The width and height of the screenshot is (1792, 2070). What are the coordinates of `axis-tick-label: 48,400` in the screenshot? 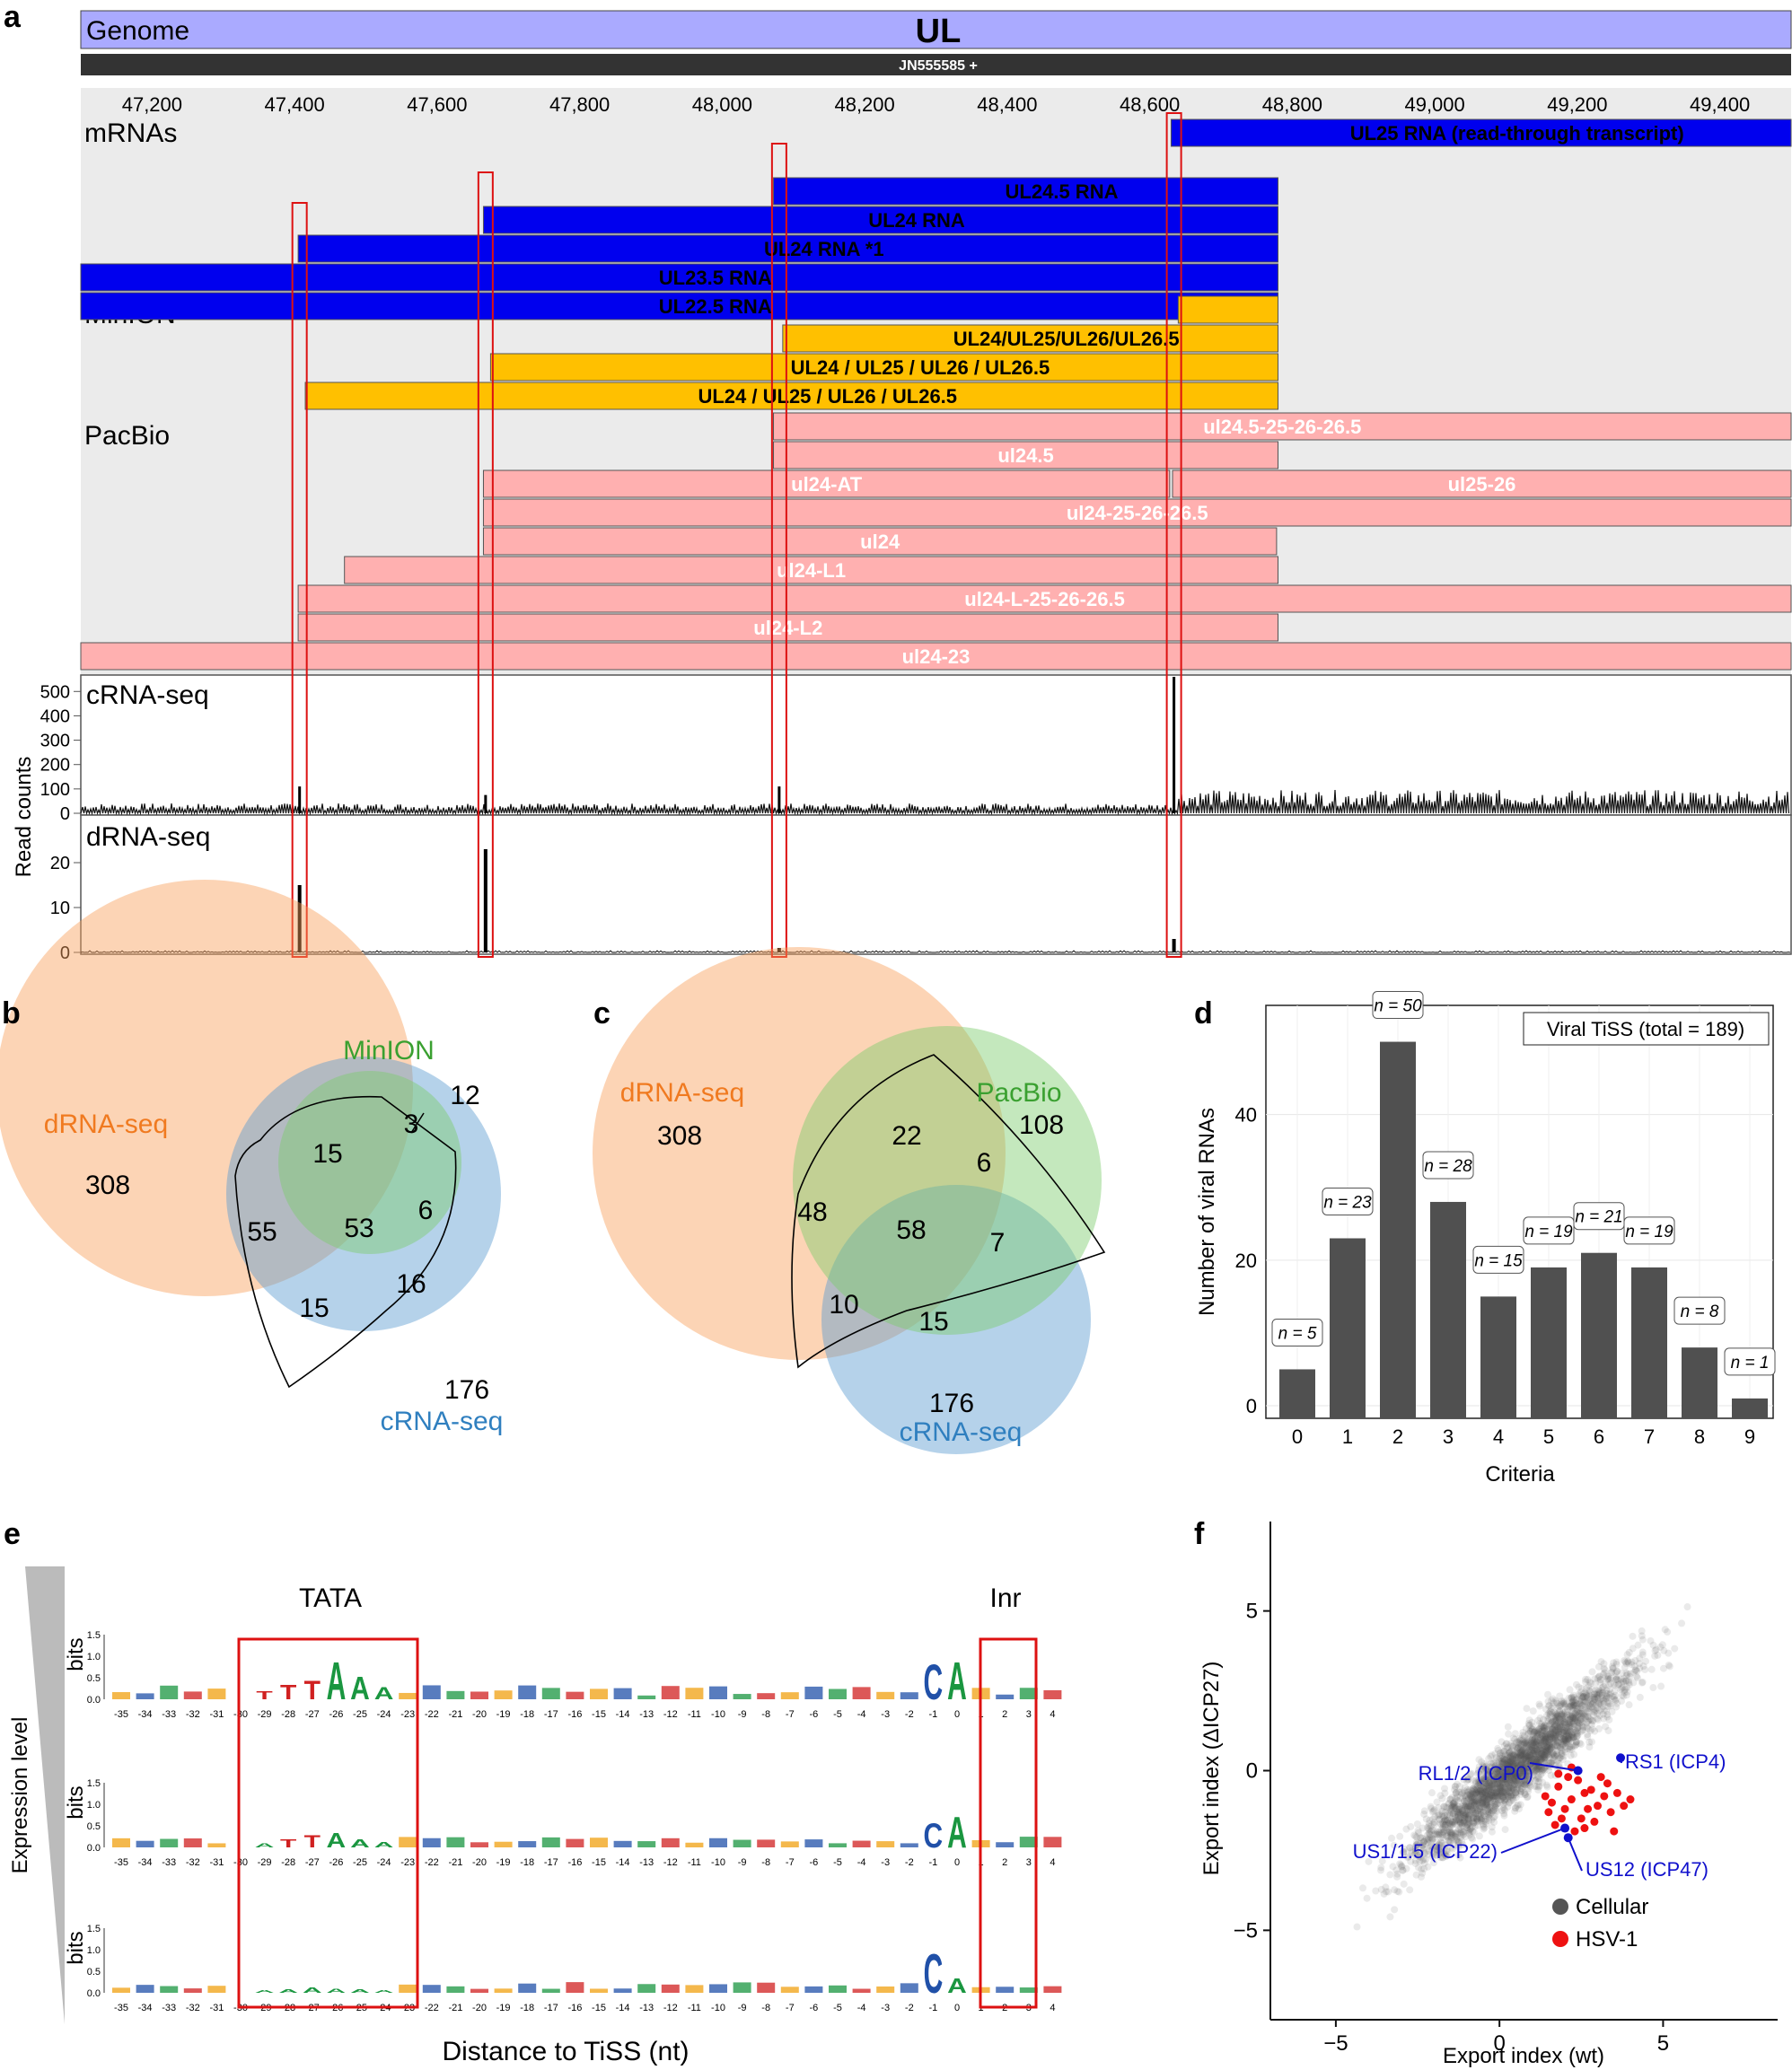 It's located at (1007, 105).